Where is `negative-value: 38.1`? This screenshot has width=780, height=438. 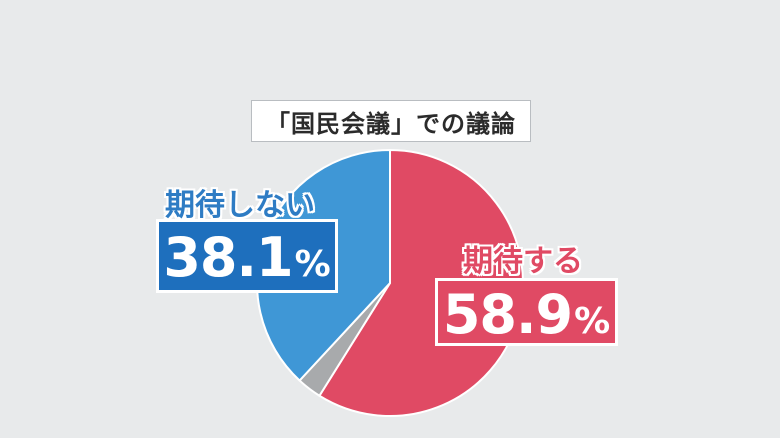
negative-value: 38.1 is located at coordinates (228, 257).